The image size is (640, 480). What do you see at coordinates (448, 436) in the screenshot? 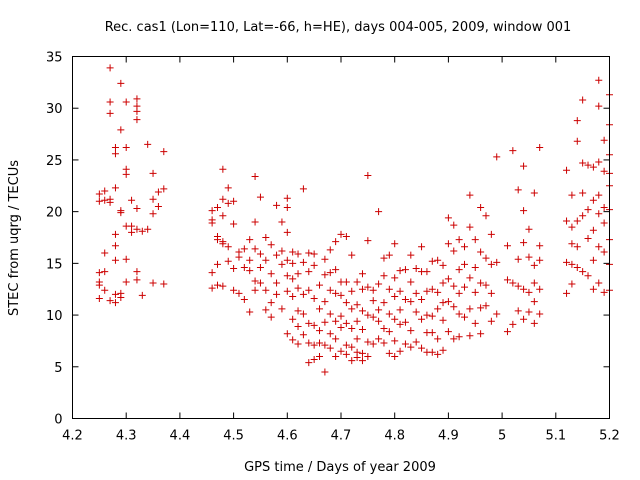
I see `x-tick-label: 4.9` at bounding box center [448, 436].